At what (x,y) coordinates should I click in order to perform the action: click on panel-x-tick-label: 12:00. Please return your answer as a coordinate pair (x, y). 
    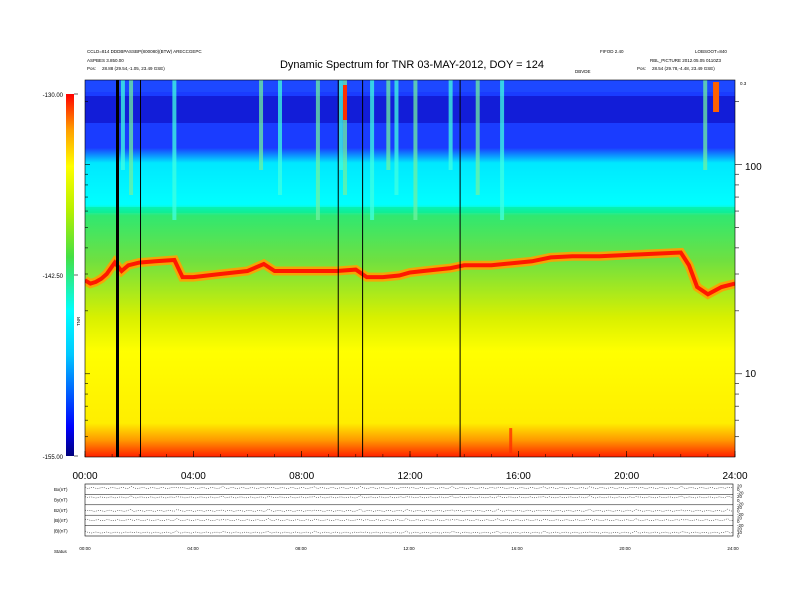
    Looking at the image, I should click on (409, 548).